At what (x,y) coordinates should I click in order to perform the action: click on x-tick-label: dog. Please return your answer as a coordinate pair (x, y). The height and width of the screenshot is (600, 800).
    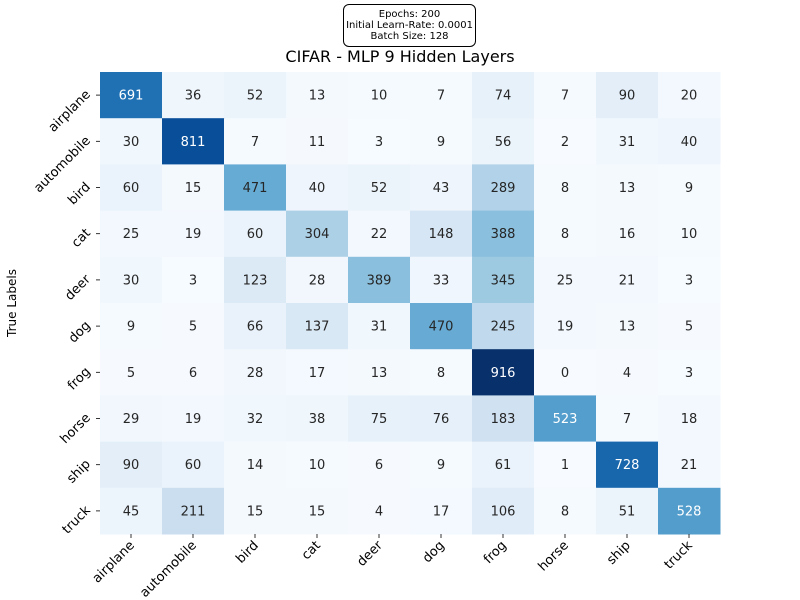
    Looking at the image, I should click on (434, 552).